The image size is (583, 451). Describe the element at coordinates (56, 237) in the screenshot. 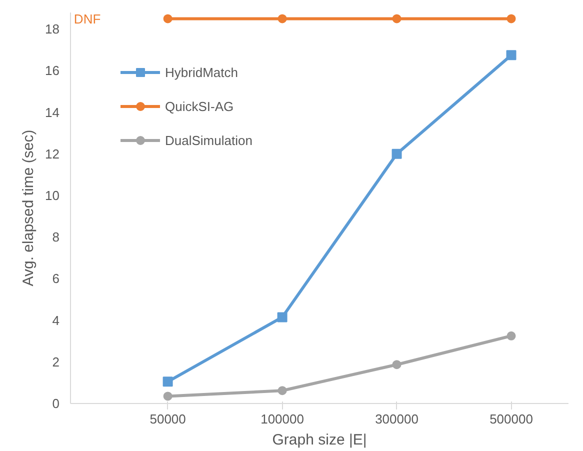

I see `y-tick-label: 8` at that location.